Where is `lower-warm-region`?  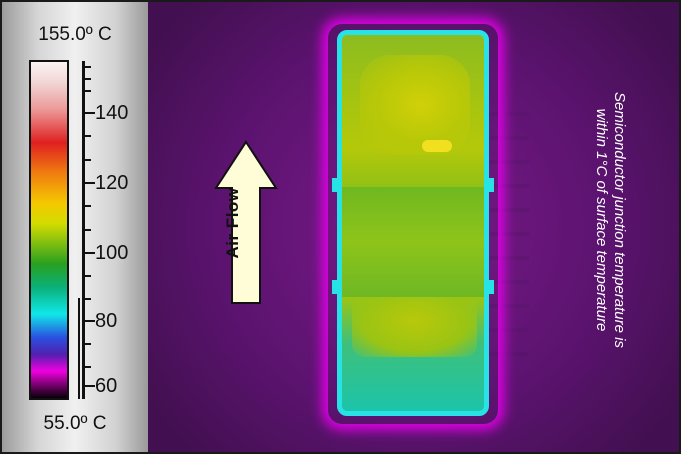 lower-warm-region is located at coordinates (414, 327).